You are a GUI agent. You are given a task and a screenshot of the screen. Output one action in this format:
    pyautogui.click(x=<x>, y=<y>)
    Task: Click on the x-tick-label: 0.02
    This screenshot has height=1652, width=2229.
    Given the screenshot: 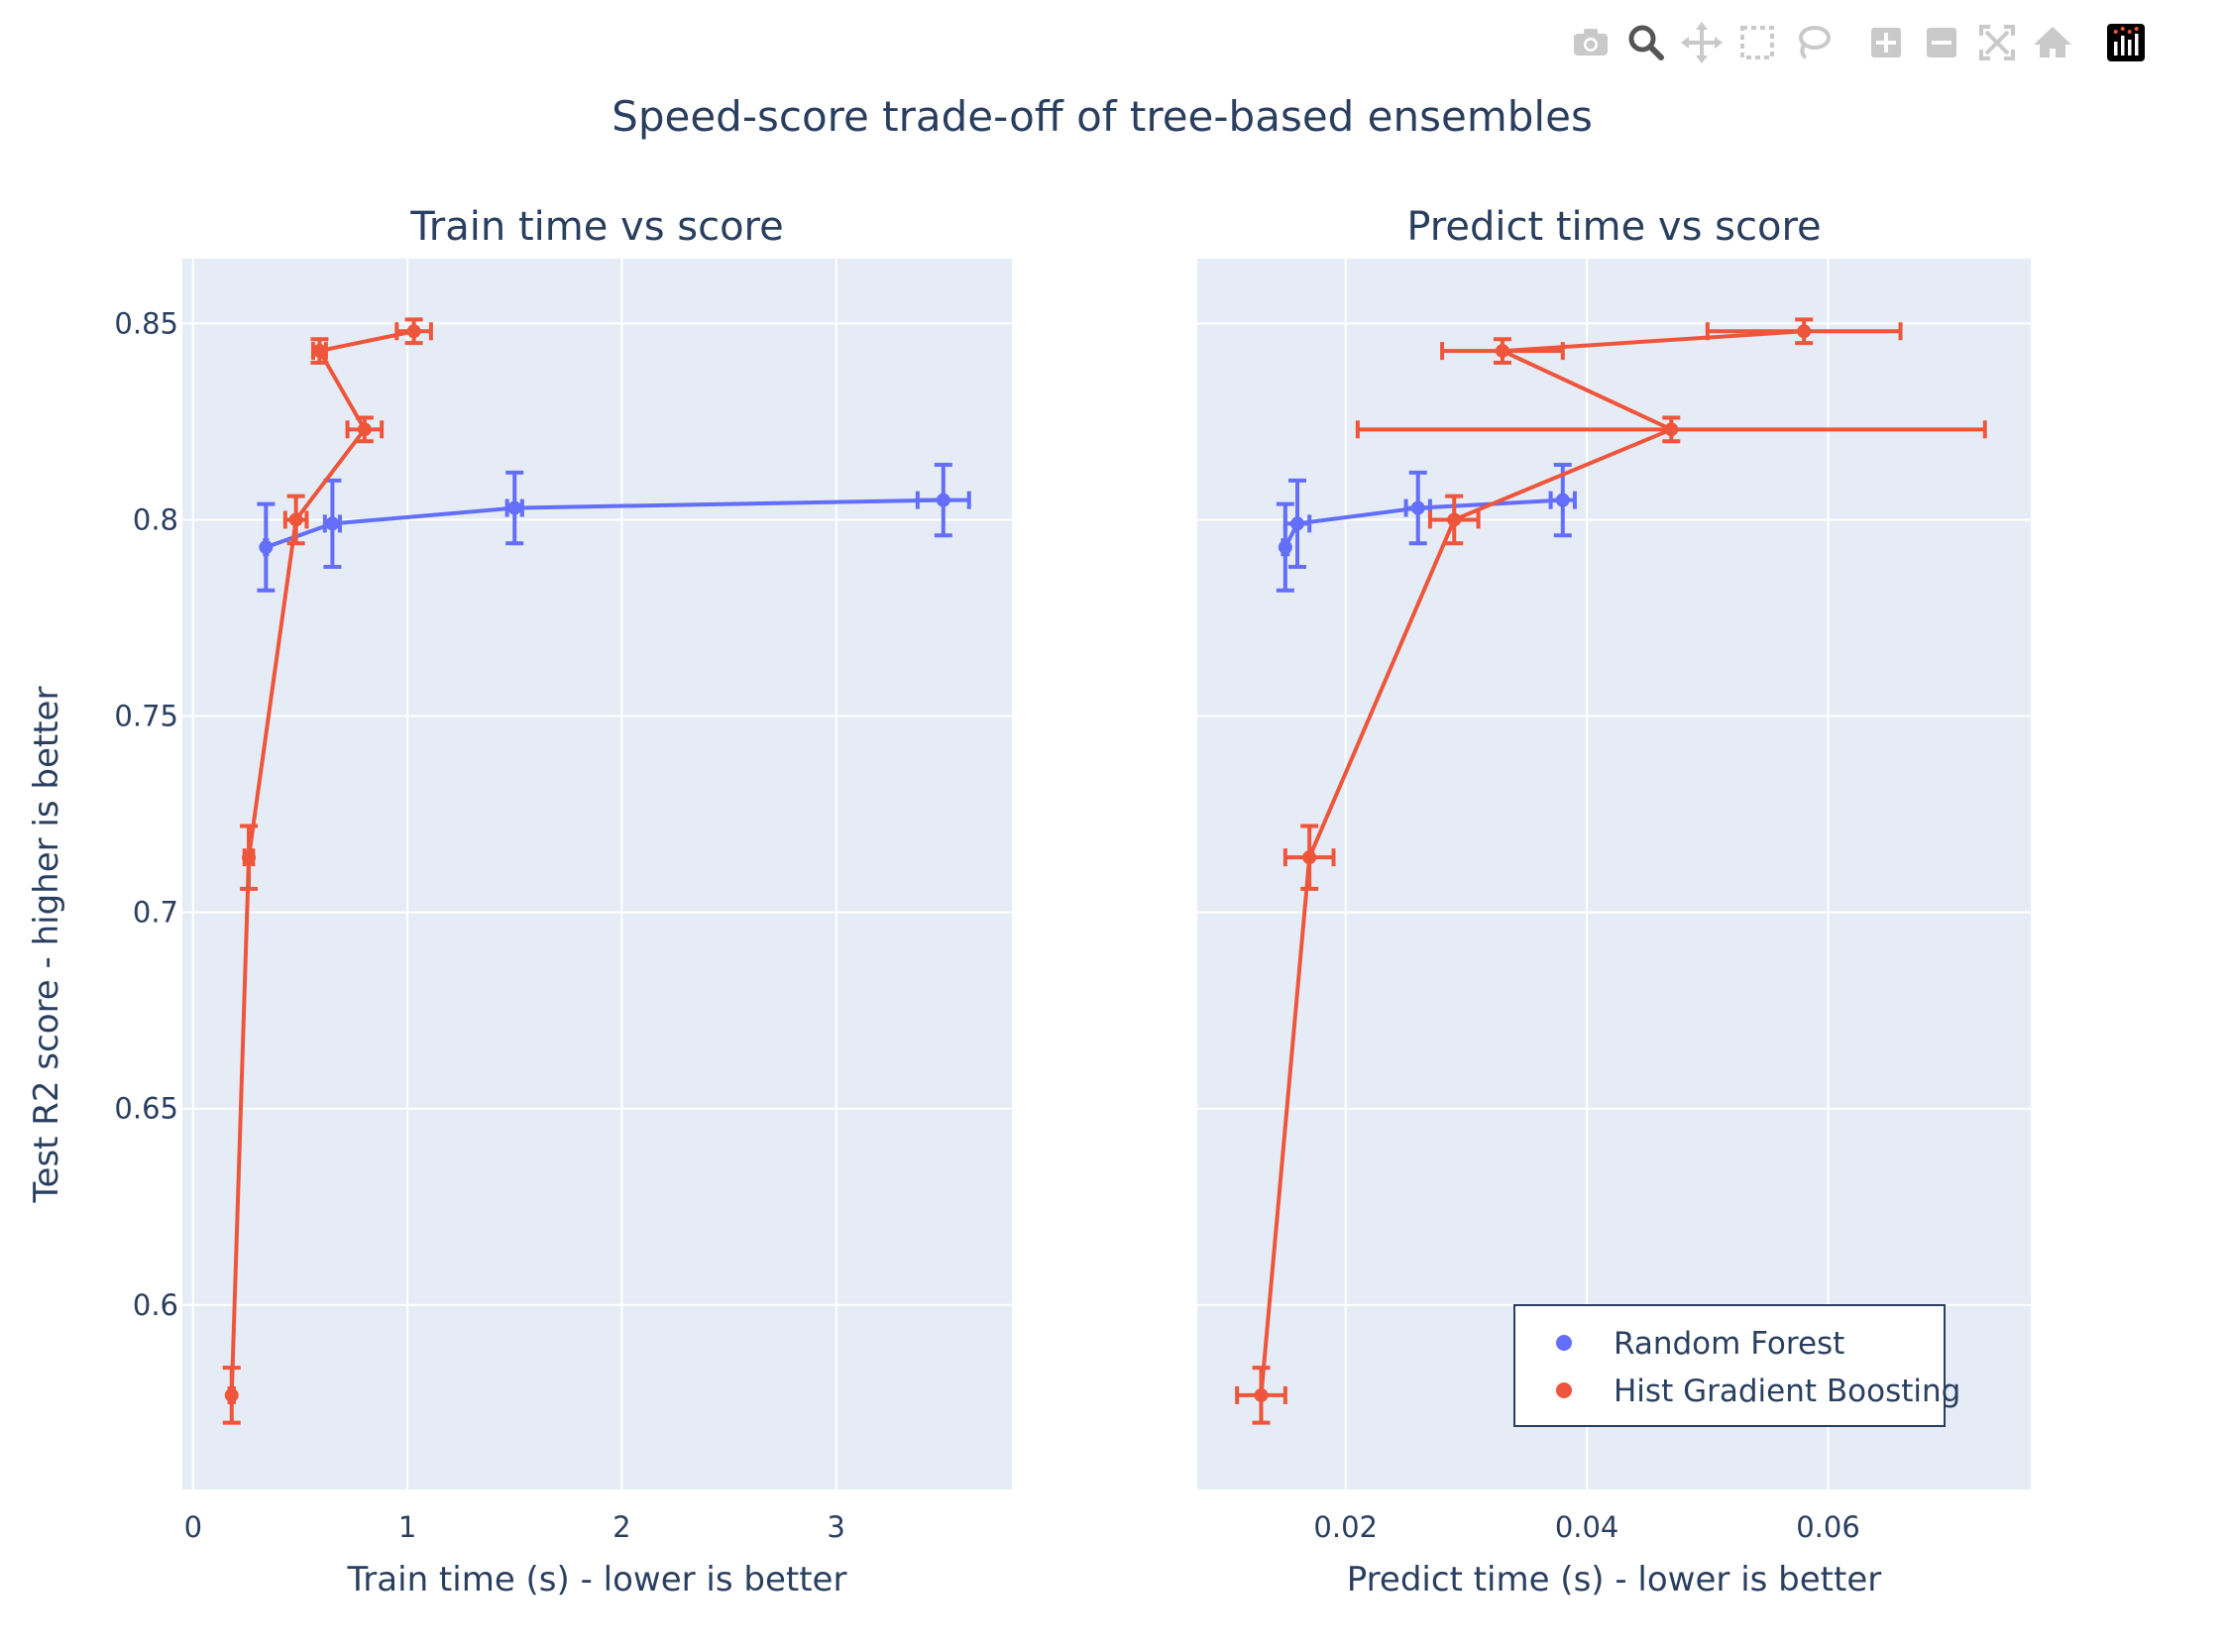 What is the action you would take?
    pyautogui.click(x=1345, y=1527)
    